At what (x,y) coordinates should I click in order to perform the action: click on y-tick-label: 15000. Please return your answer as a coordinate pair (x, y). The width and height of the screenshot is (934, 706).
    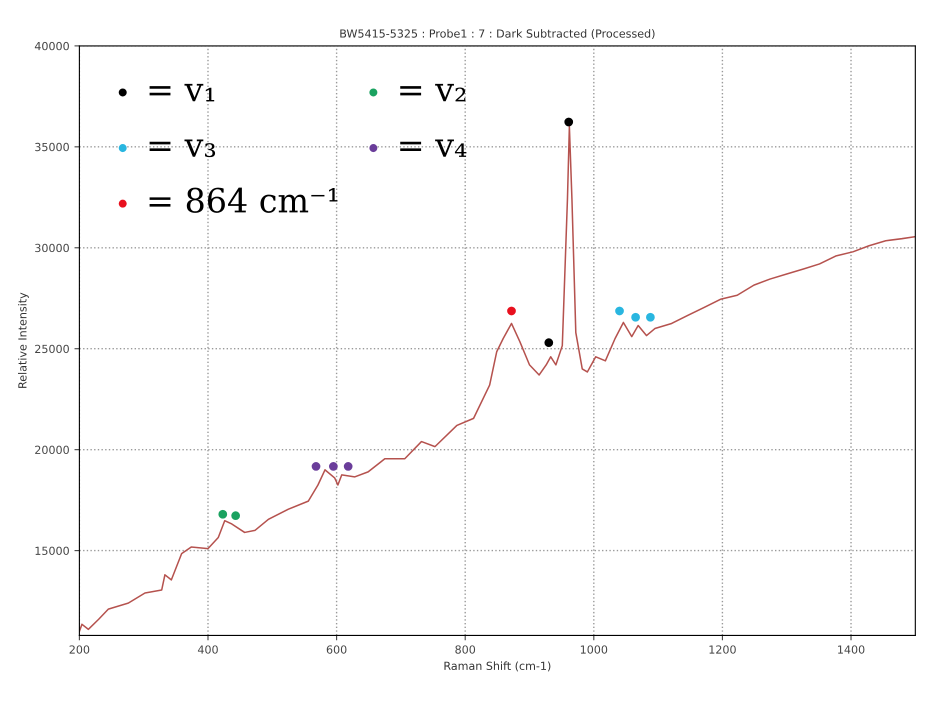
    Looking at the image, I should click on (52, 550).